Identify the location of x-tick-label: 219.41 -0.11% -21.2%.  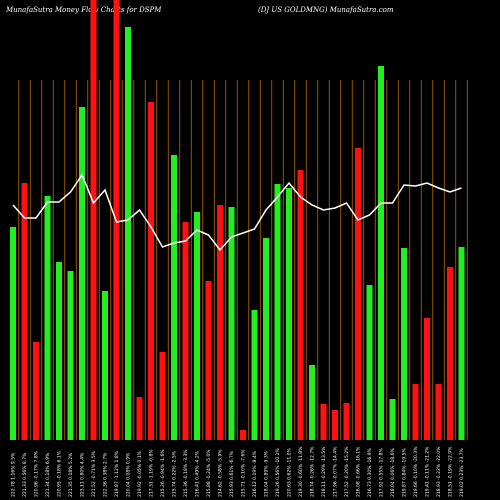
(428, 471).